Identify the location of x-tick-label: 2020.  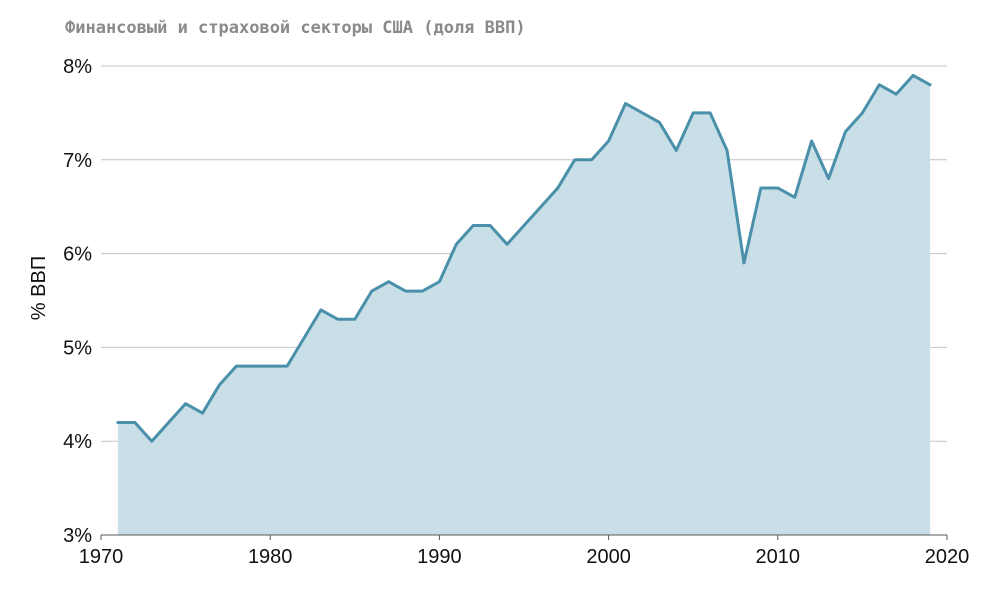
(947, 557).